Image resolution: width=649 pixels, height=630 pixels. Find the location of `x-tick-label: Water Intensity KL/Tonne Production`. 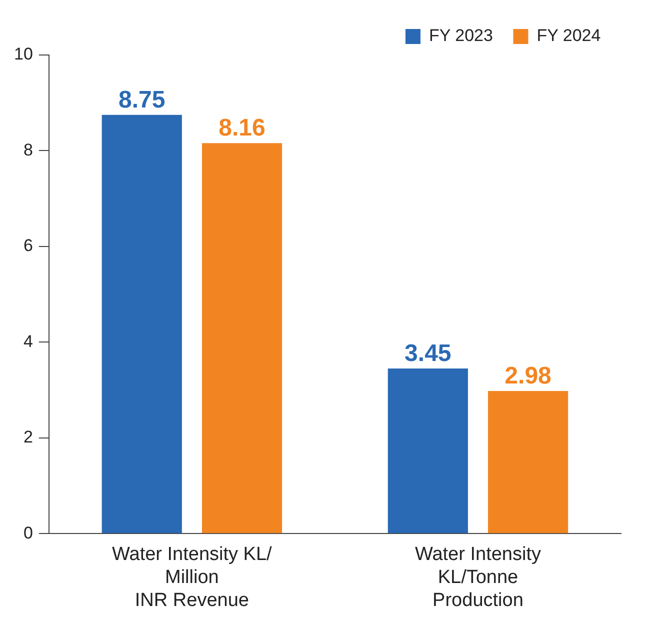

x-tick-label: Water Intensity KL/Tonne Production is located at coordinates (478, 577).